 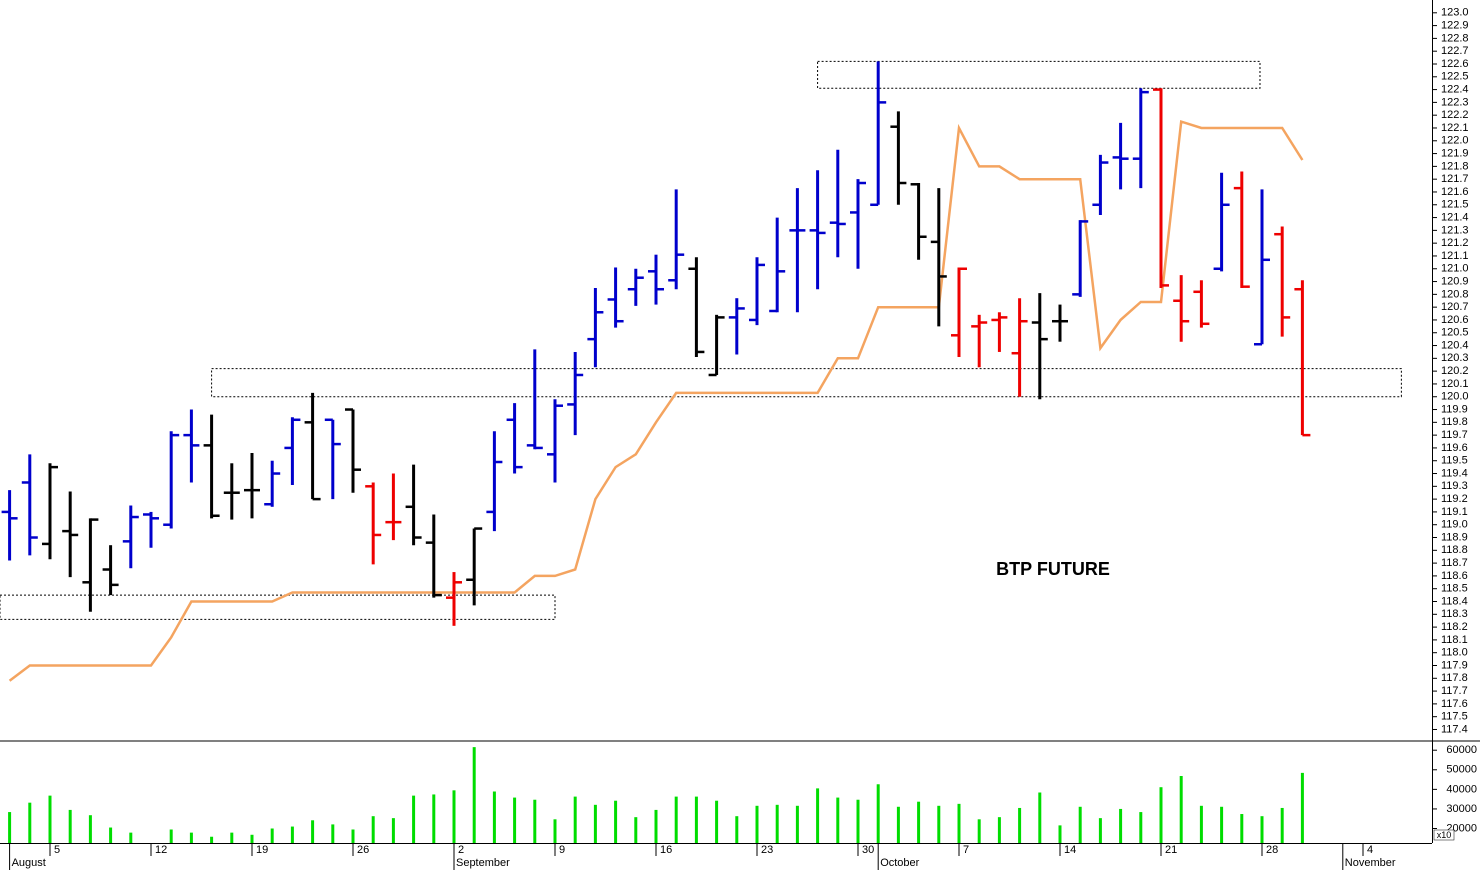 I want to click on y-tick-label: 123.0, so click(x=1455, y=13).